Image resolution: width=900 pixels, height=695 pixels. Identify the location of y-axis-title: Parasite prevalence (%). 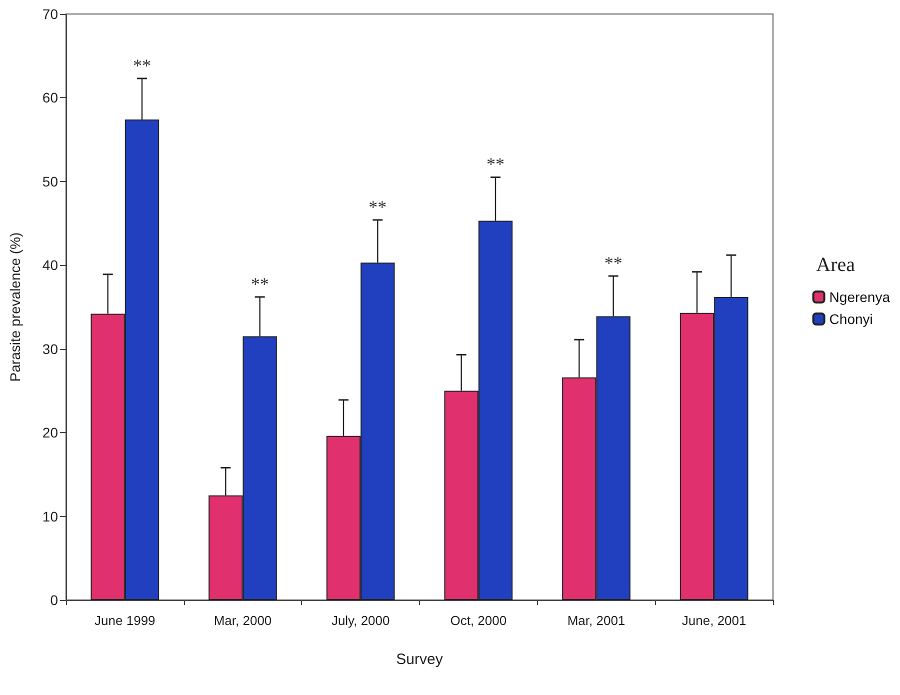
(15, 307).